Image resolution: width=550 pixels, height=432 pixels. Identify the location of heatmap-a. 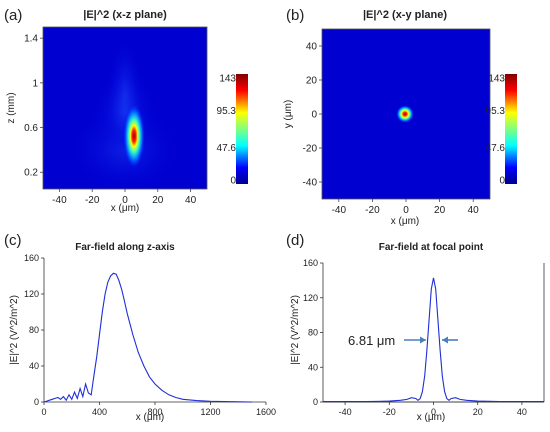
(125, 108).